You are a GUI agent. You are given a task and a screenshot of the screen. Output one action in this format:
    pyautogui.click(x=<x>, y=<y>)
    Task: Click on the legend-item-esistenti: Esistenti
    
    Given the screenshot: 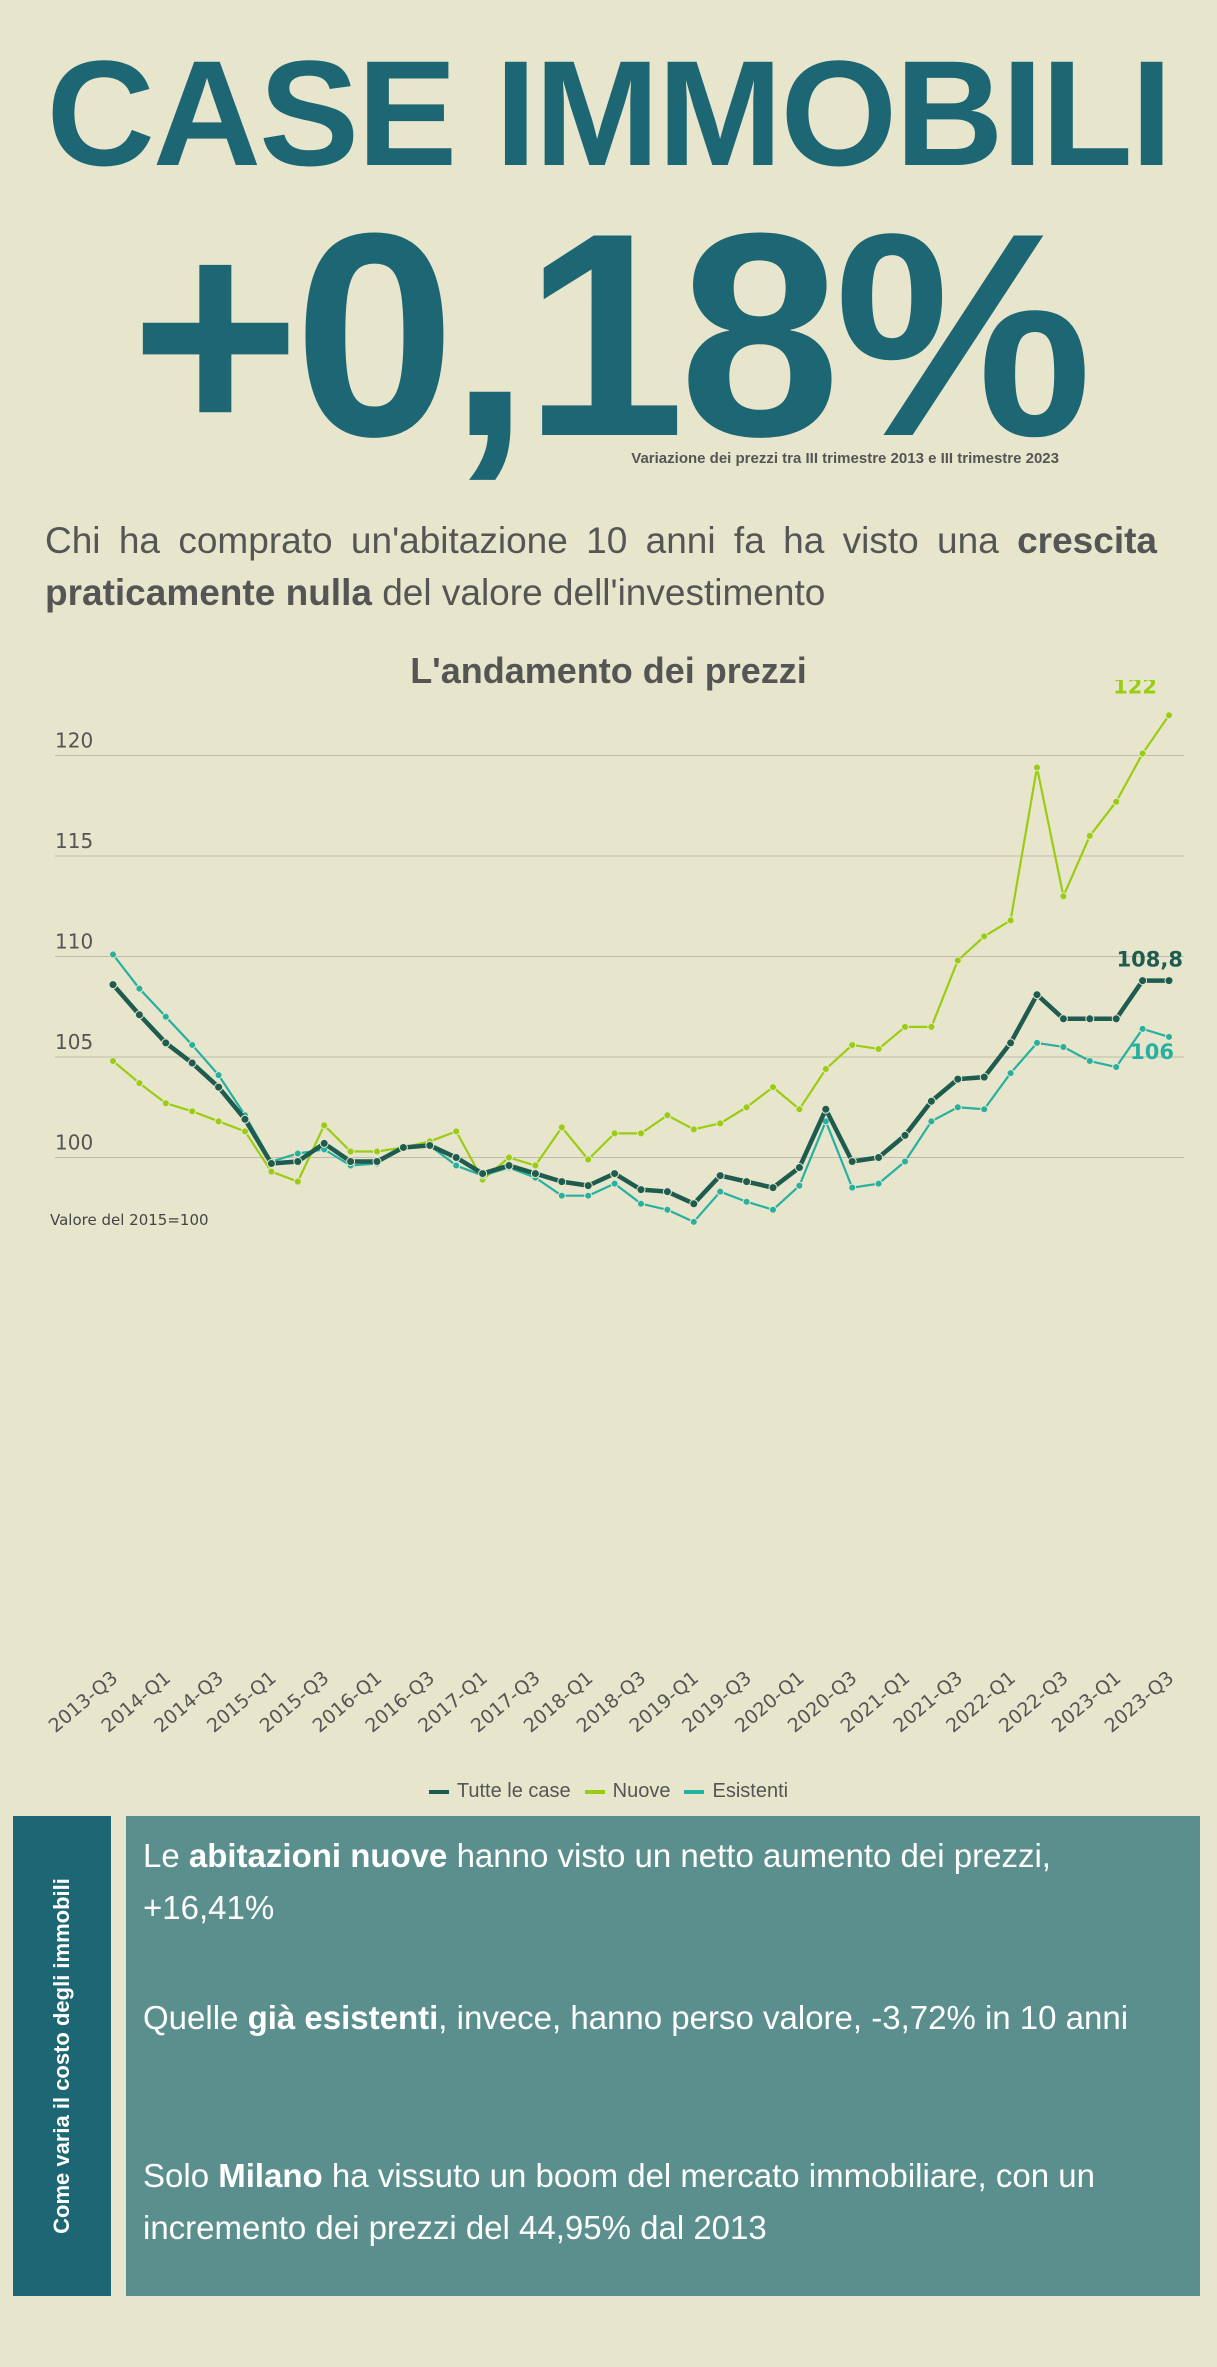 What is the action you would take?
    pyautogui.click(x=736, y=1791)
    